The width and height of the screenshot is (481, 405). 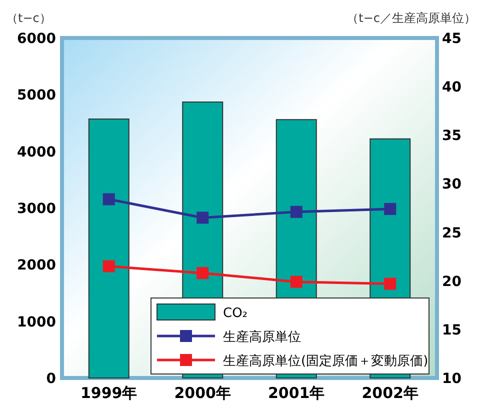 What do you see at coordinates (452, 88) in the screenshot?
I see `y2-tick-label: 40` at bounding box center [452, 88].